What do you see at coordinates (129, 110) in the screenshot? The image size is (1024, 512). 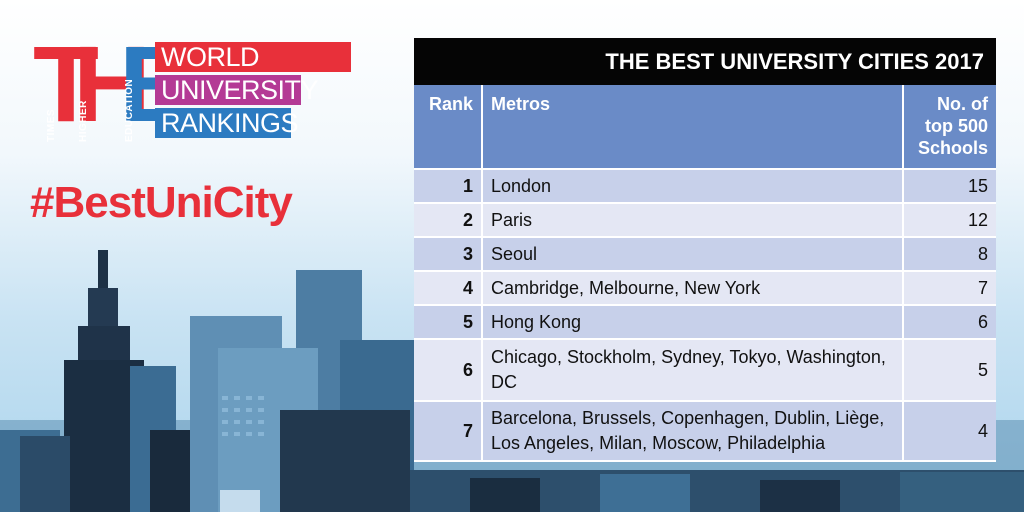 I see `logo-word-education: EDUCATION` at bounding box center [129, 110].